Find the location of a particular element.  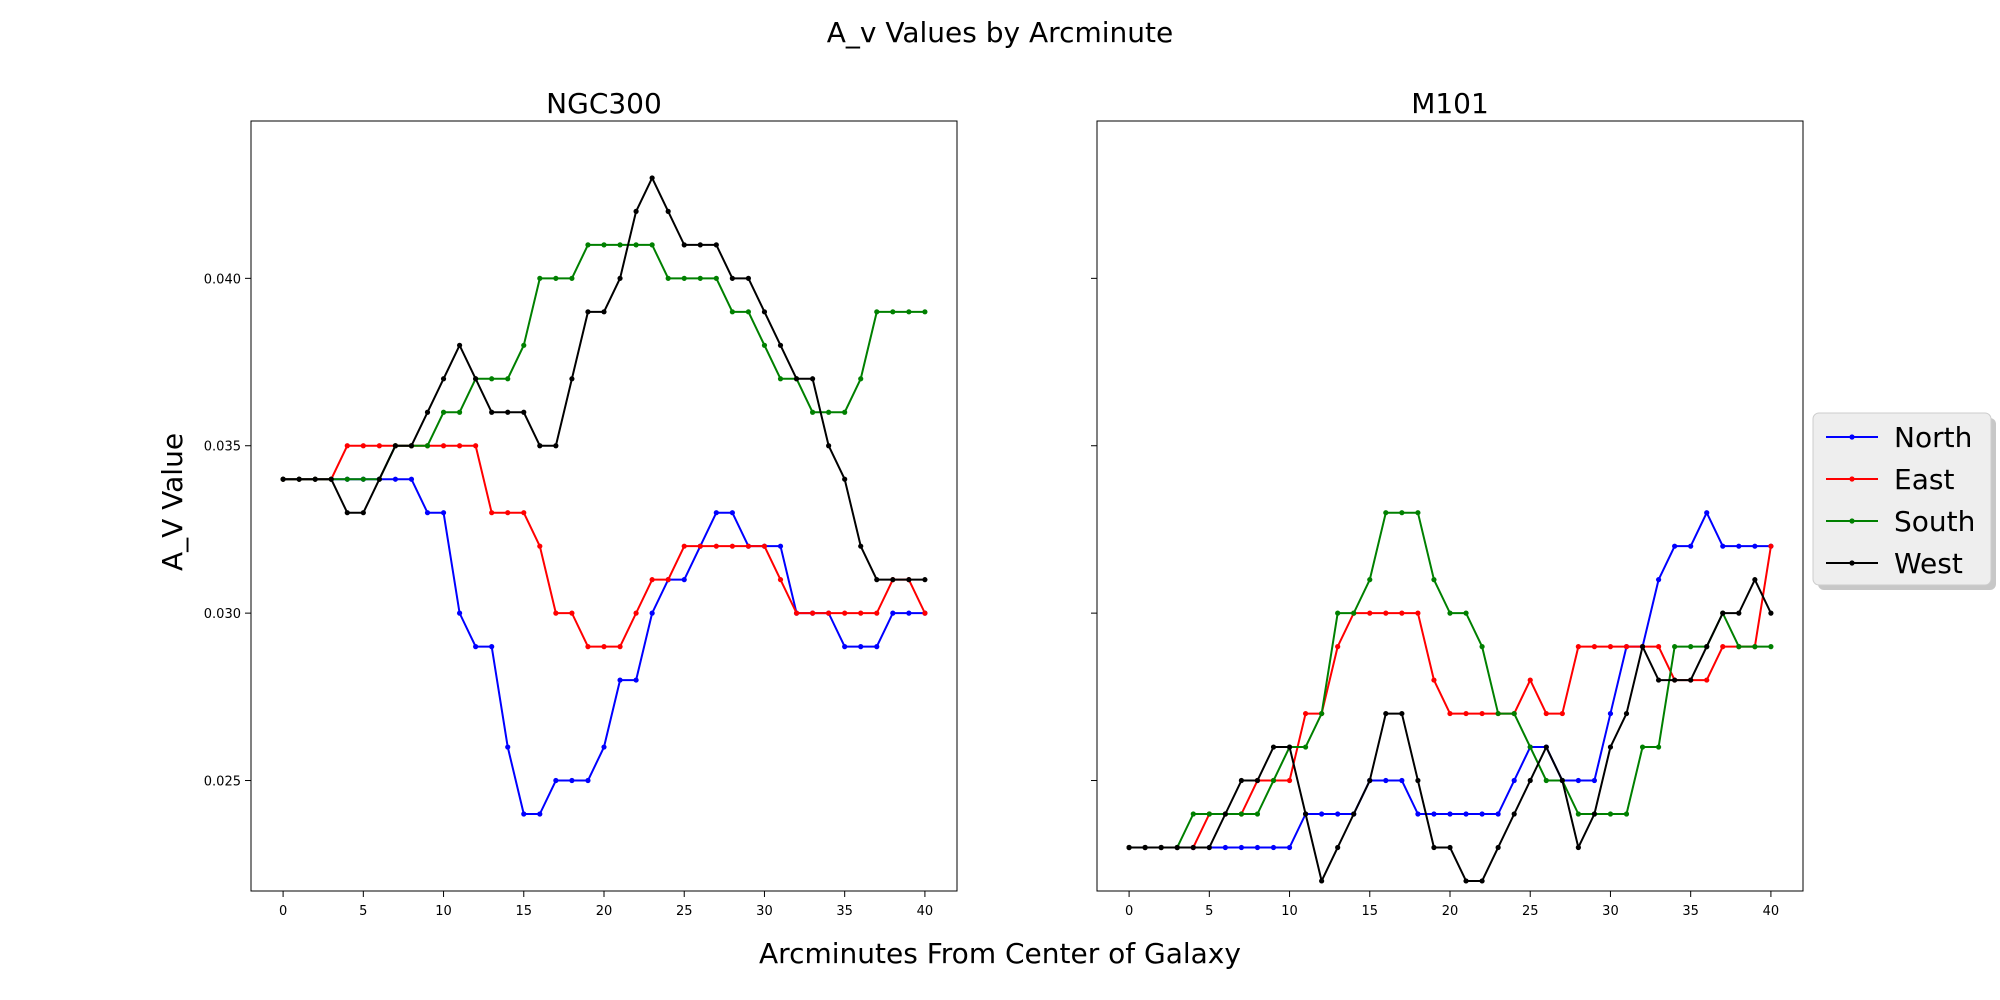

y-tick-label: 0.025 is located at coordinates (222, 782).